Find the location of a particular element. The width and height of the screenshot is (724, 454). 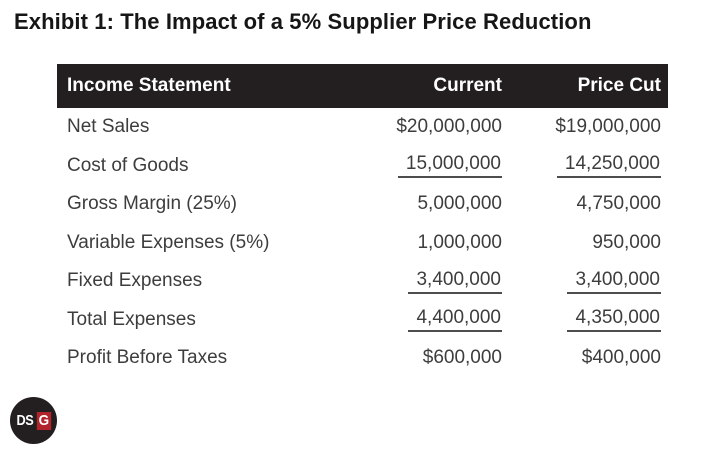

row-label: Variable Expenses (5%) is located at coordinates (168, 242).